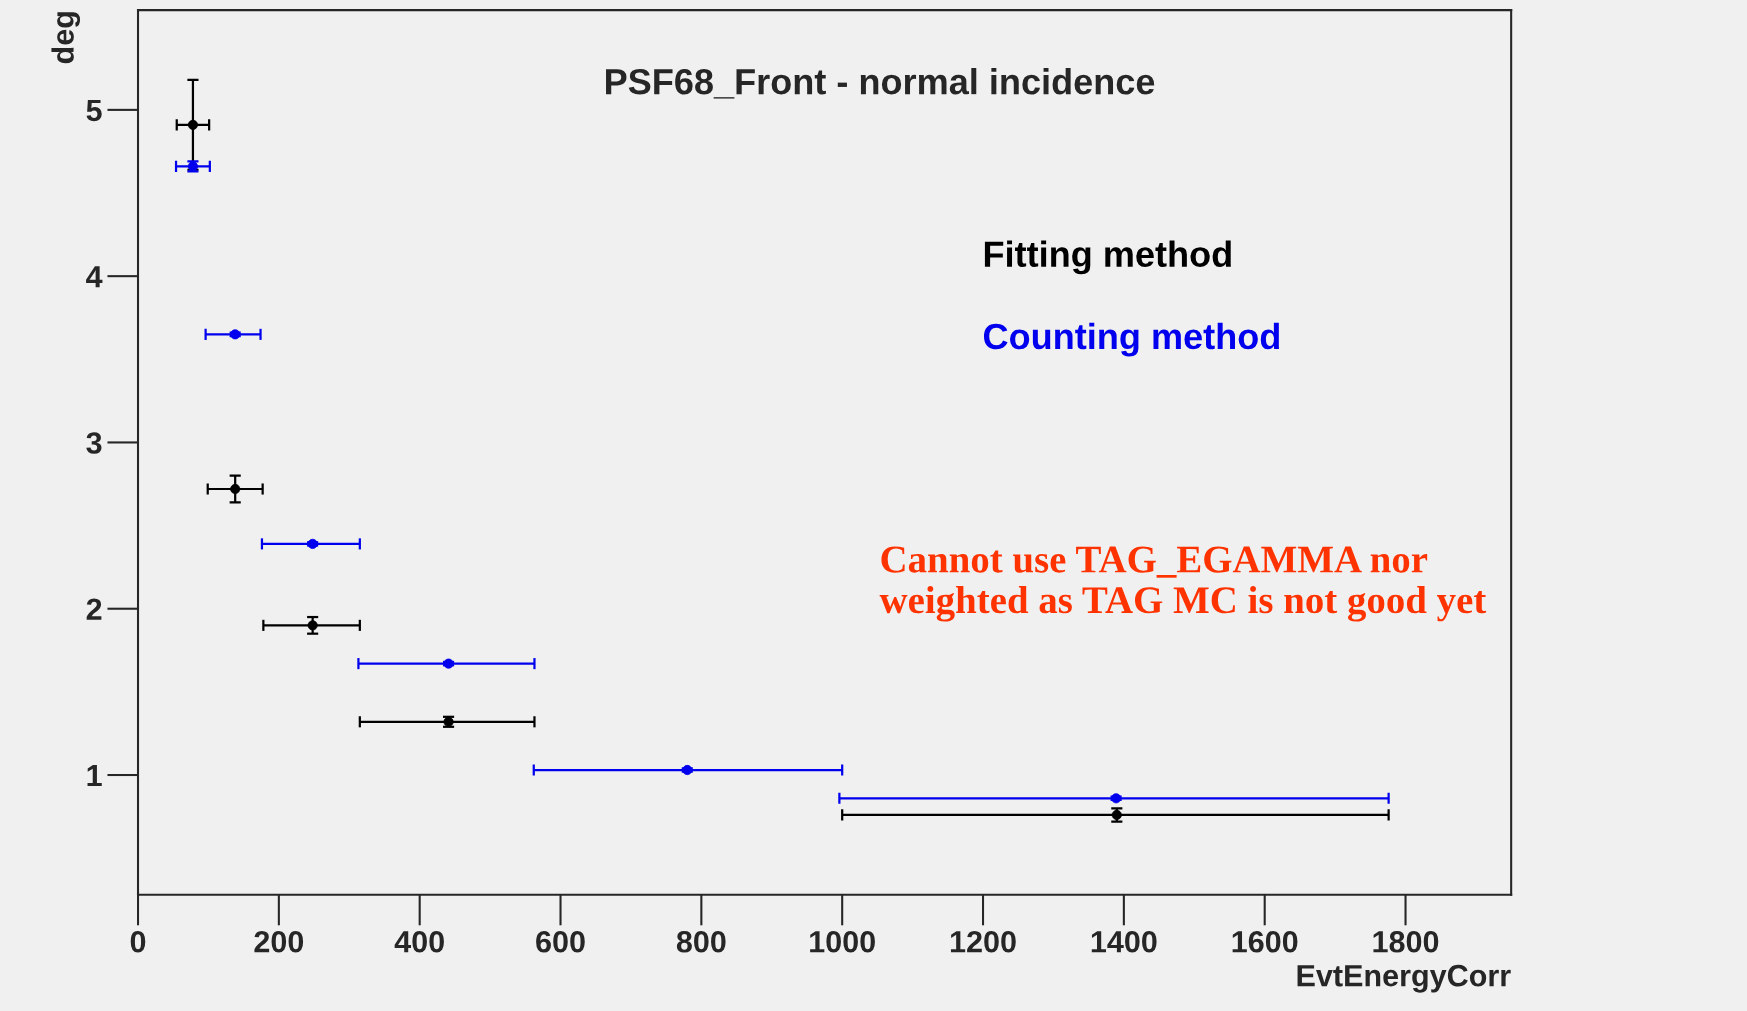 The height and width of the screenshot is (1011, 1747). Describe the element at coordinates (94, 609) in the screenshot. I see `y-tick-label: 2` at that location.